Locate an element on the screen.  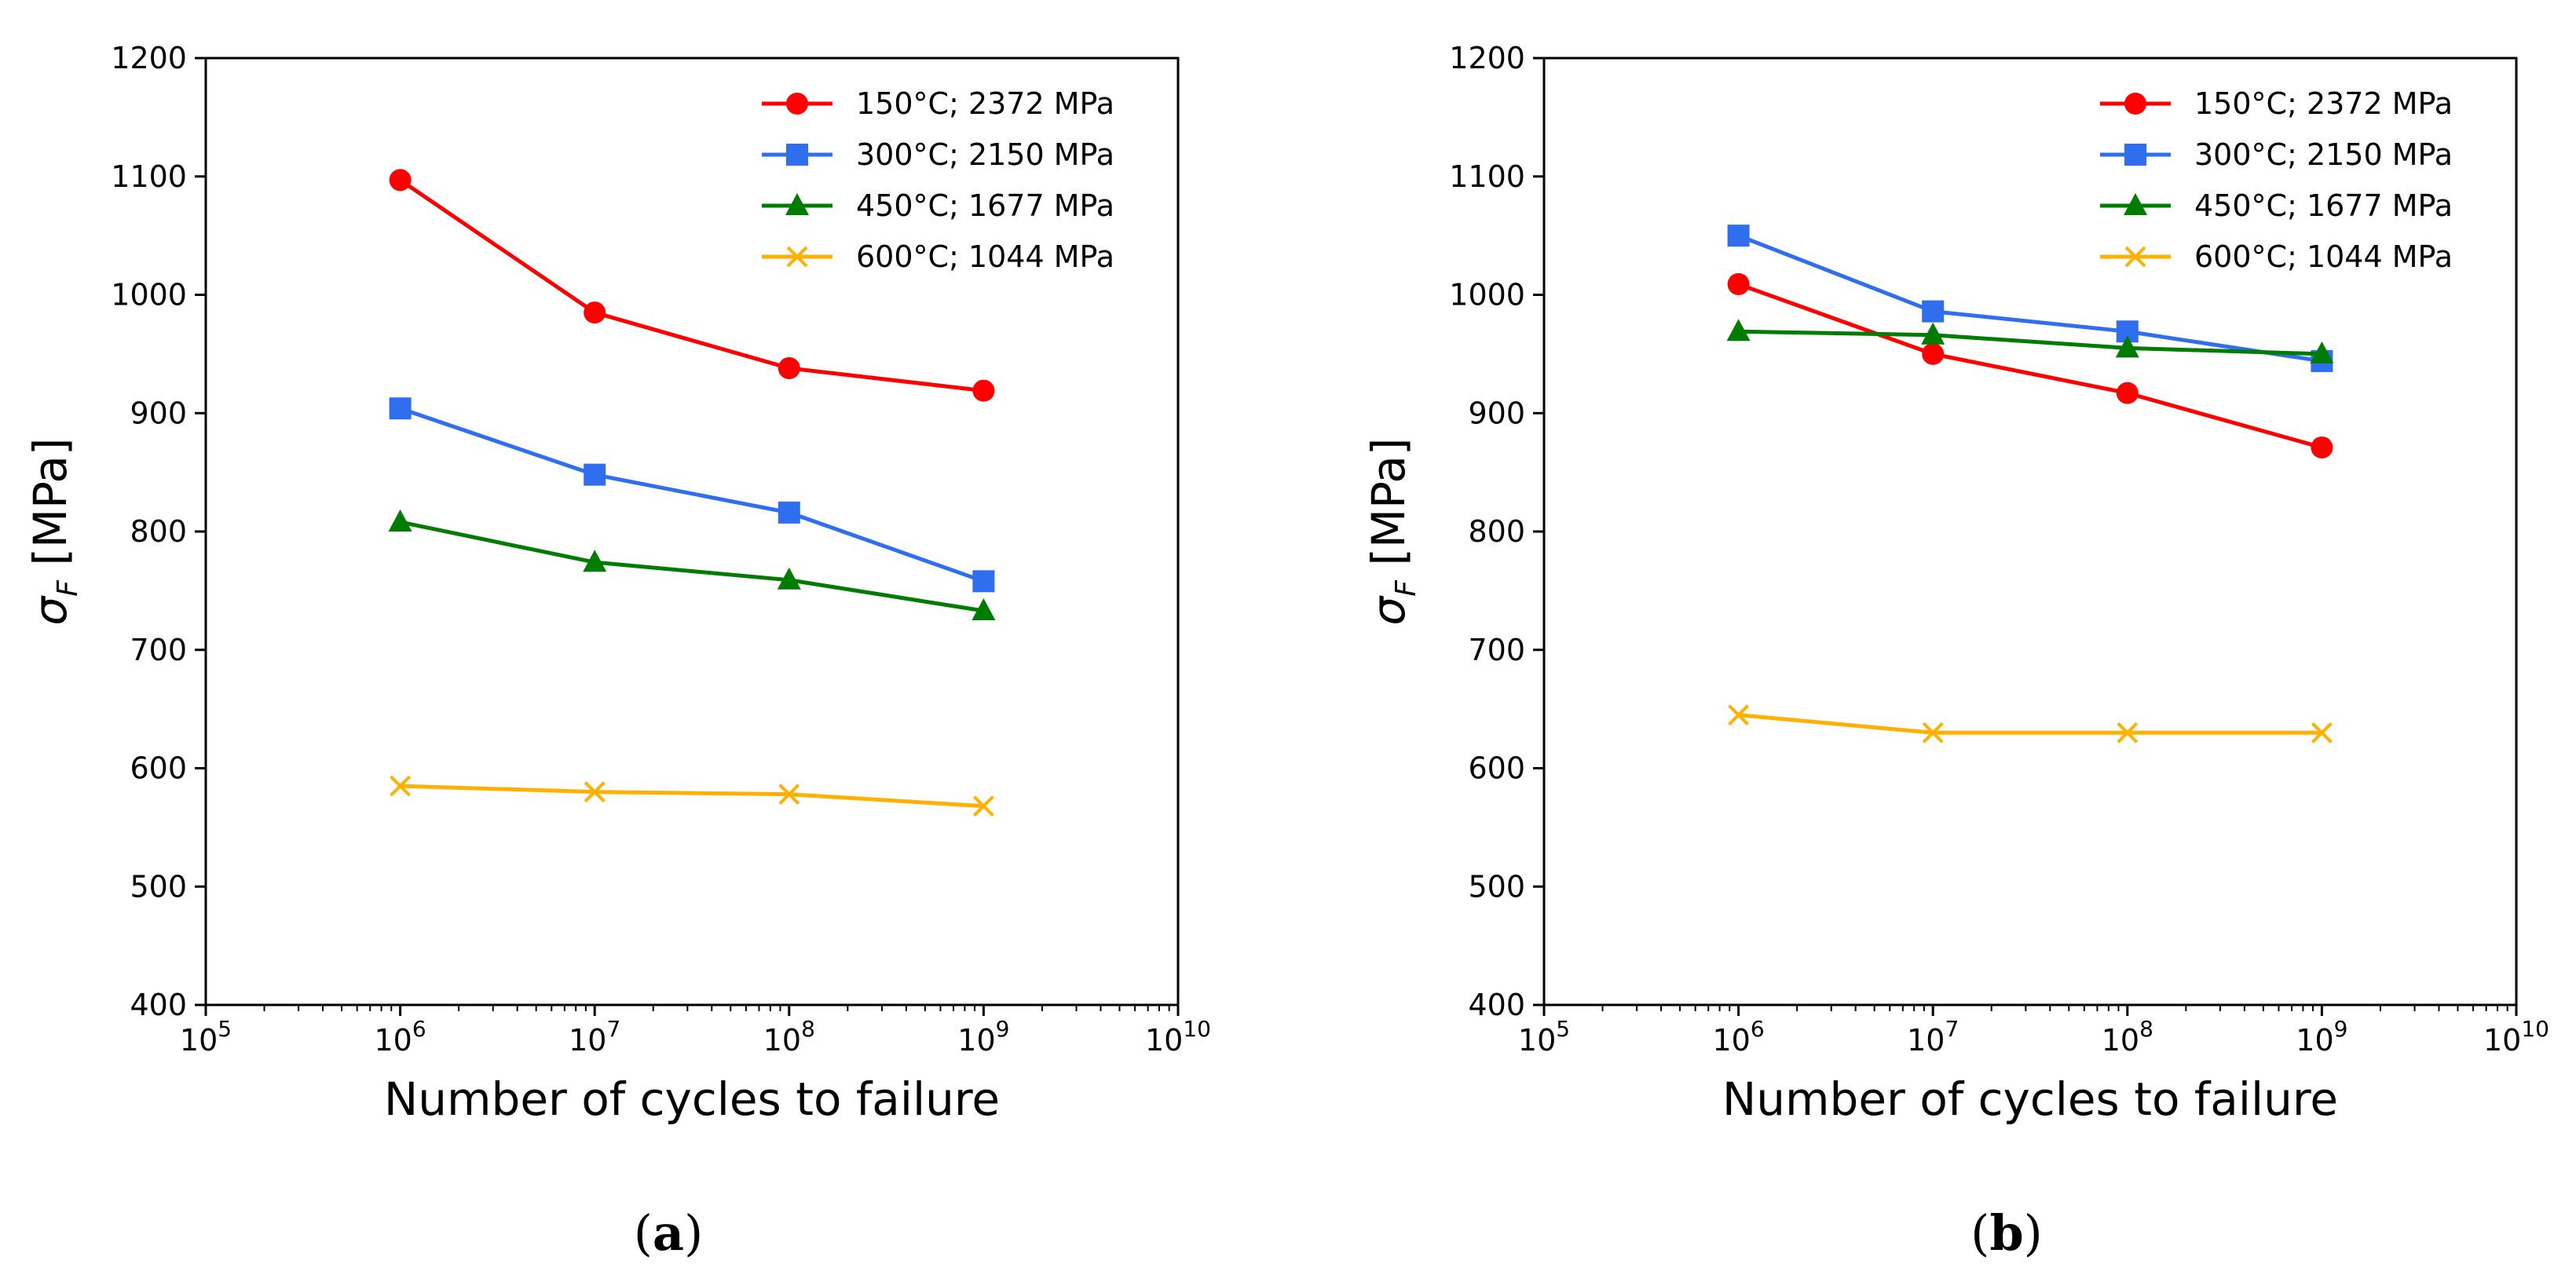
y-tick-label: 500 is located at coordinates (1497, 886).